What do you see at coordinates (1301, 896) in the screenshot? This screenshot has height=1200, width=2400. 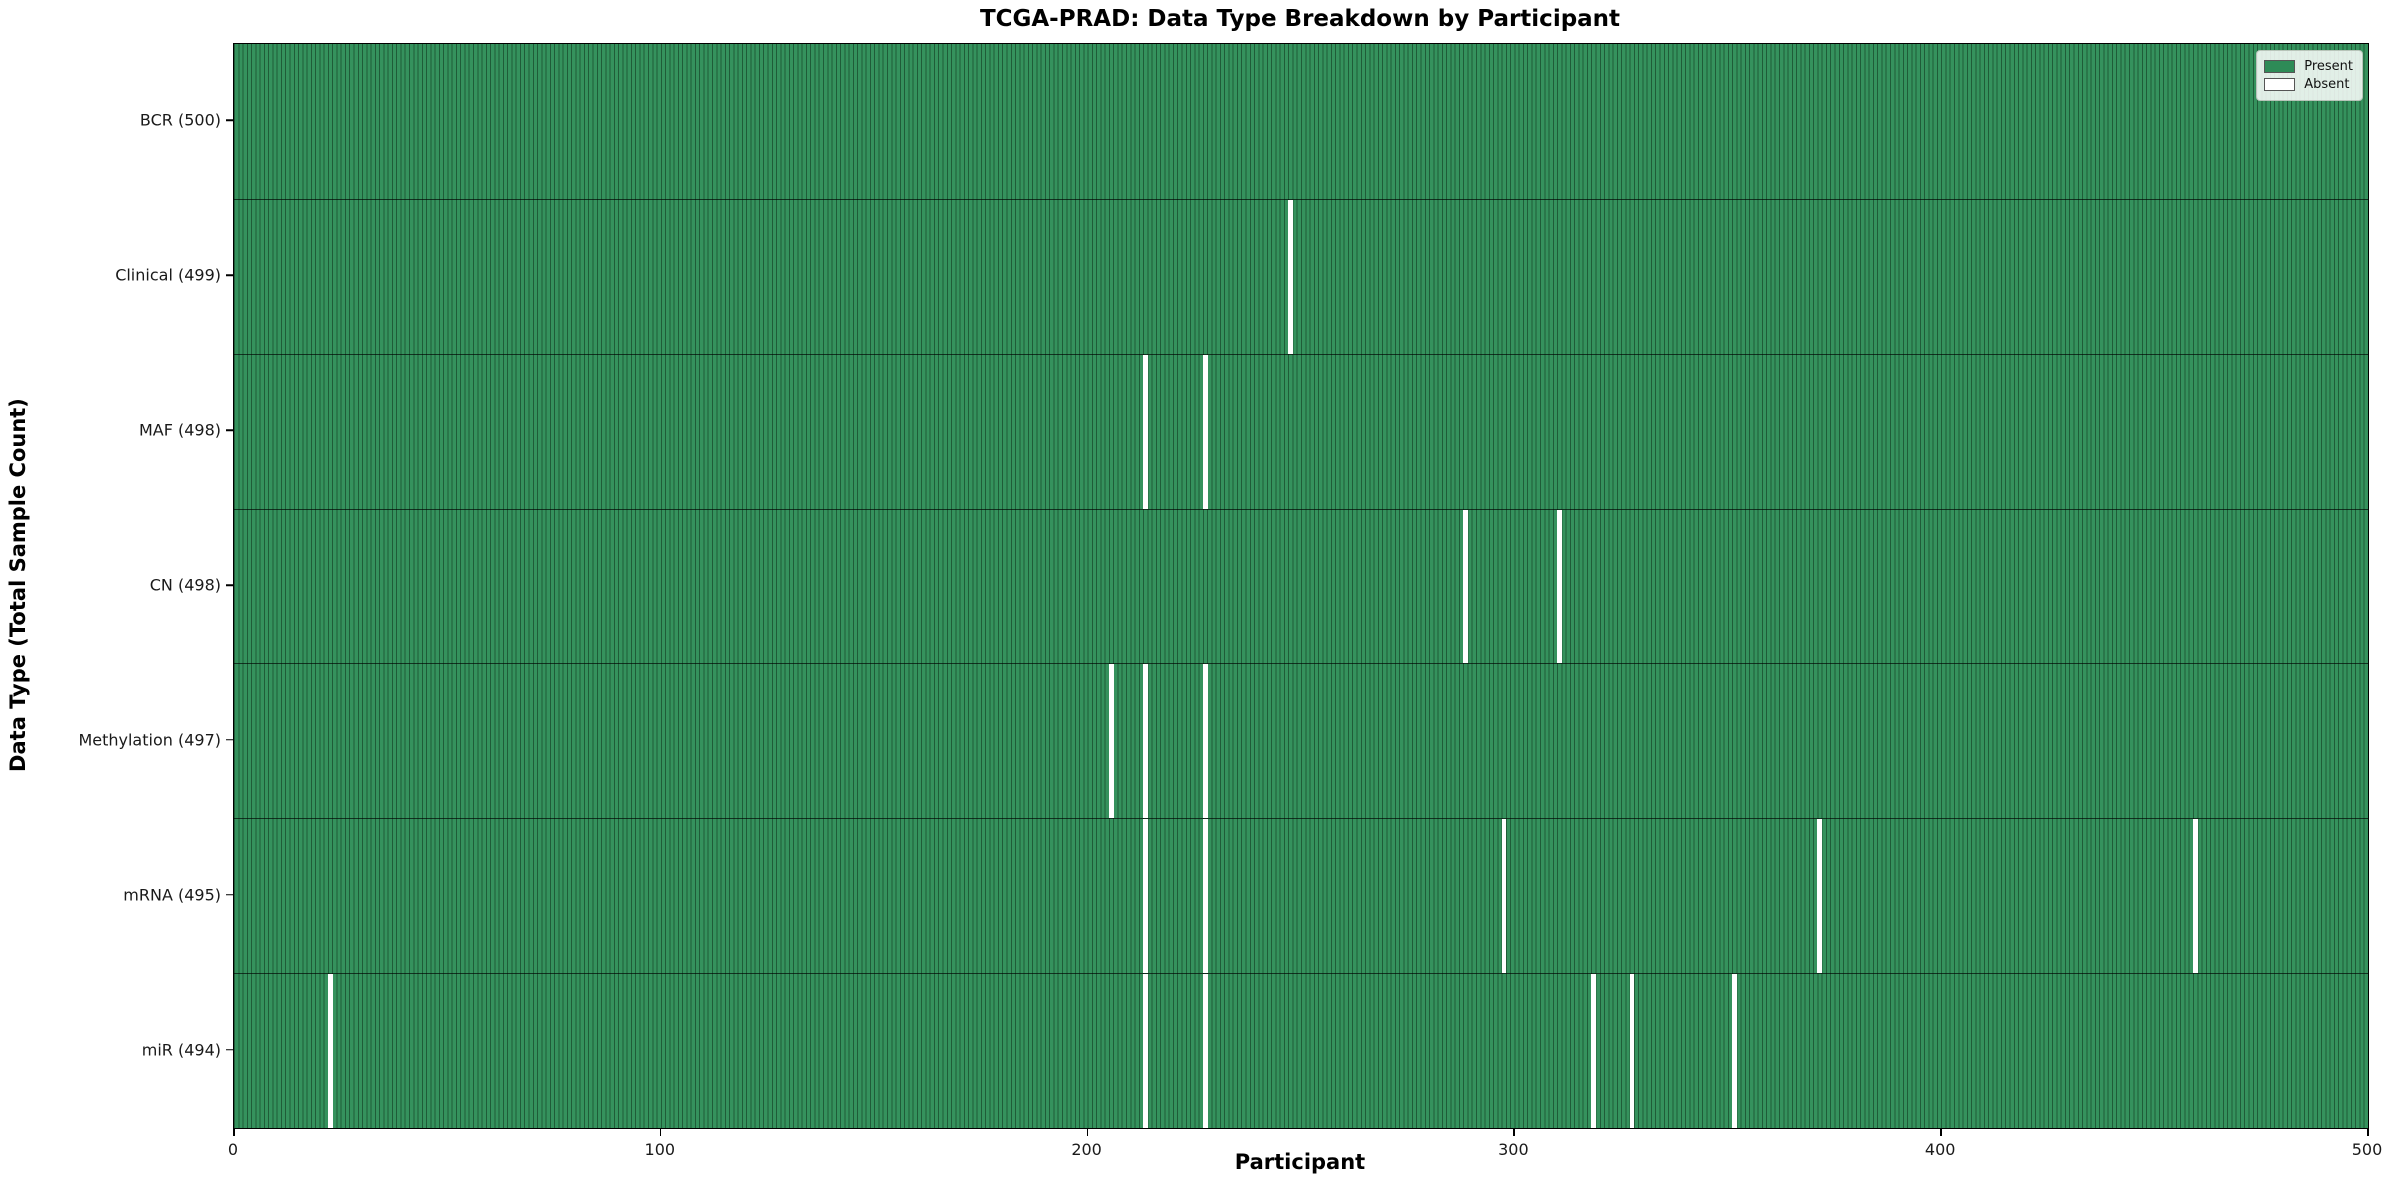 I see `heatmap-row-mrna` at bounding box center [1301, 896].